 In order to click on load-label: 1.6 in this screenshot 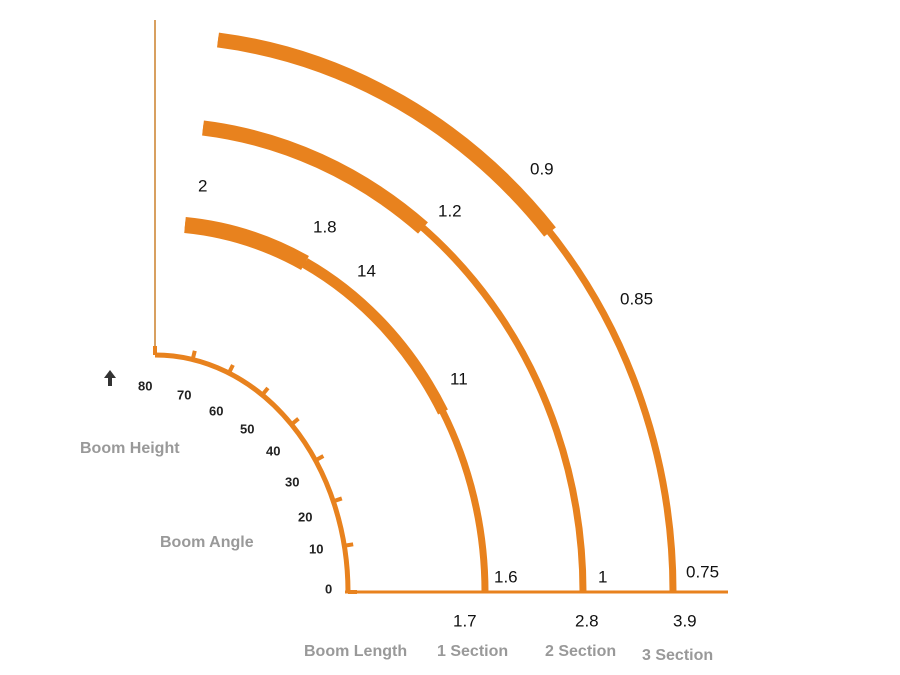, I will do `click(506, 576)`.